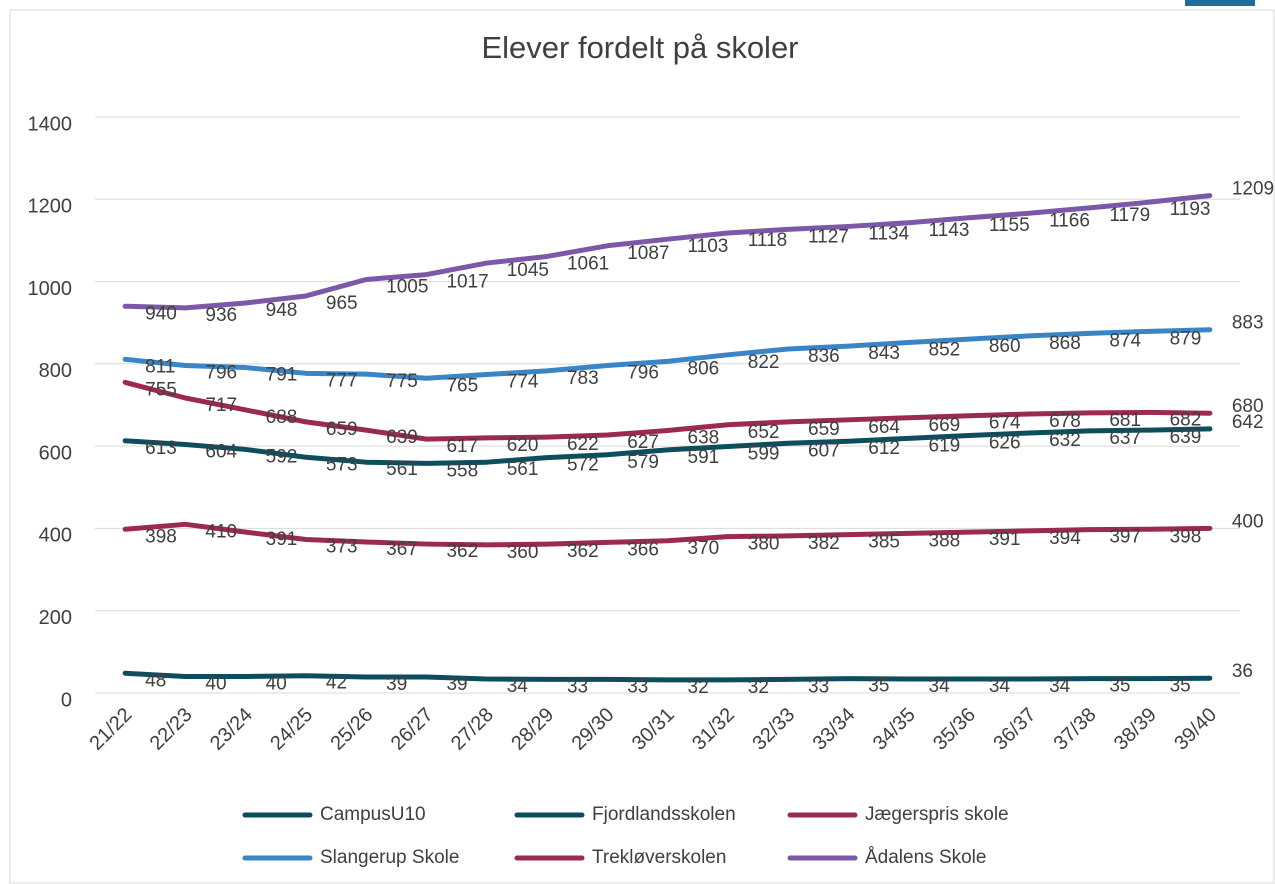 The height and width of the screenshot is (884, 1275). I want to click on data-label: 1118, so click(767, 240).